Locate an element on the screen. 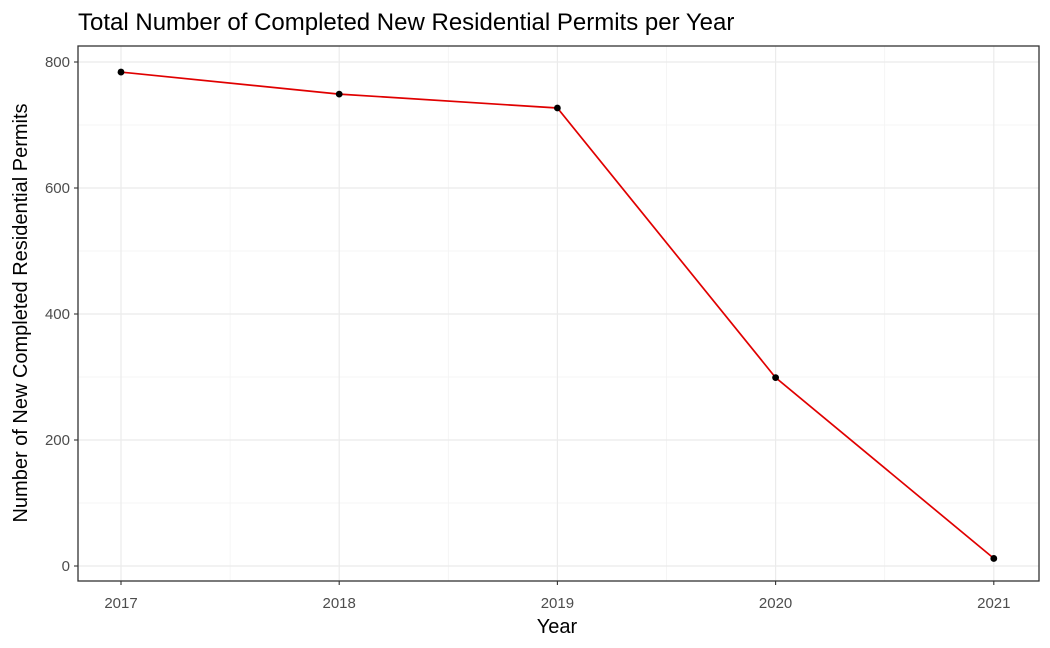  y-tick-label: 0 is located at coordinates (66, 566).